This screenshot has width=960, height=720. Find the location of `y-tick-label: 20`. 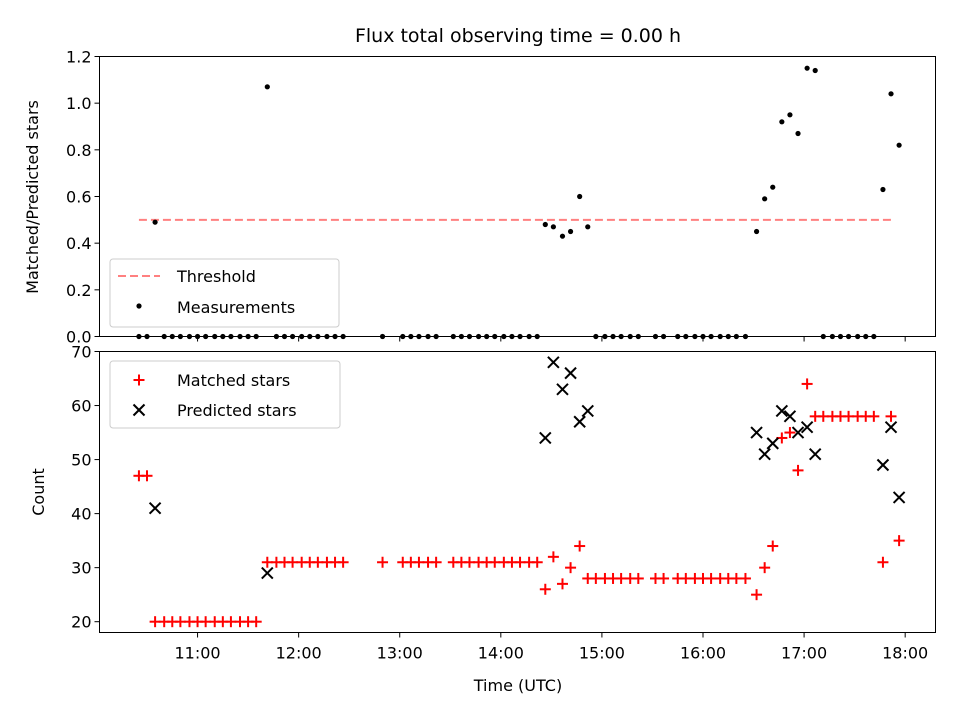

y-tick-label: 20 is located at coordinates (81, 622).